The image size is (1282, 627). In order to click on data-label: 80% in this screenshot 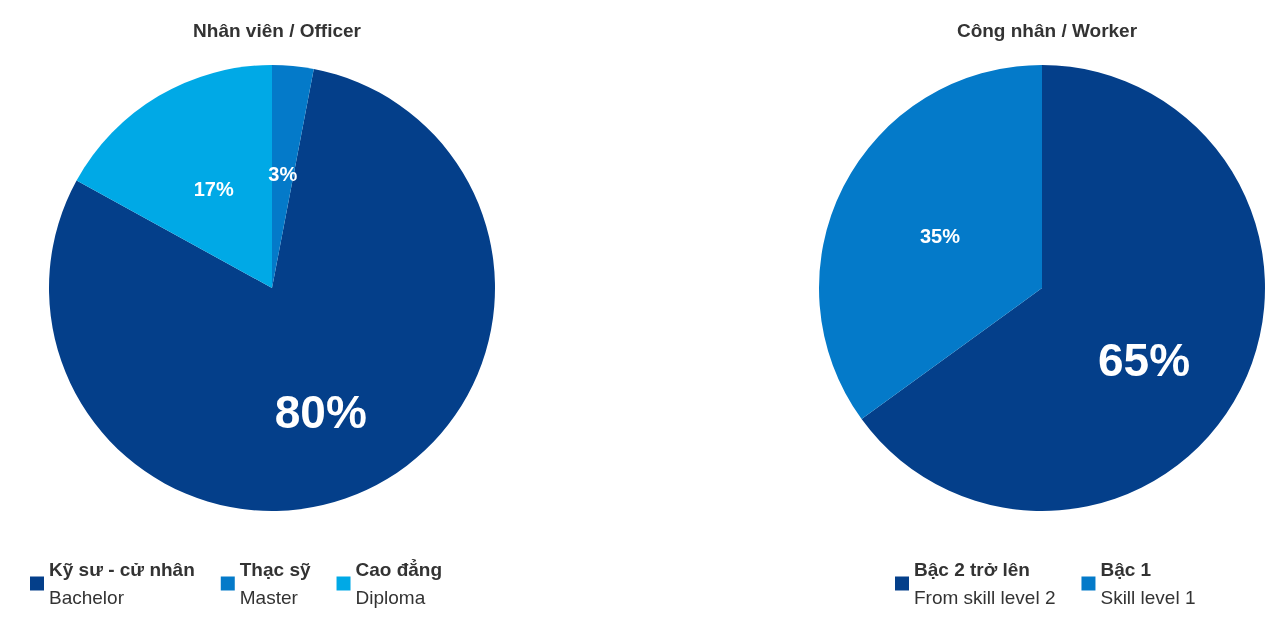, I will do `click(320, 411)`.